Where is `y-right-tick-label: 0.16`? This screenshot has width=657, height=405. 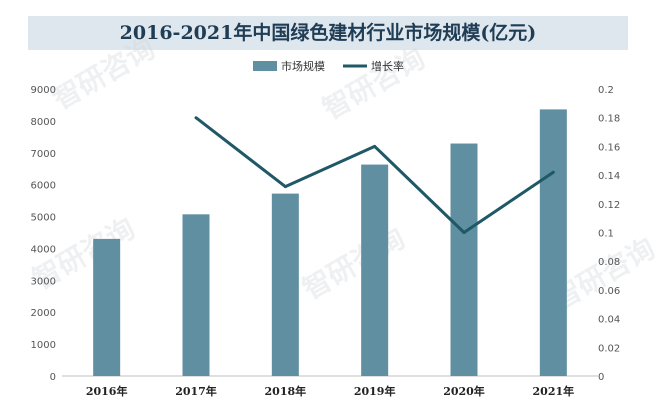 y-right-tick-label: 0.16 is located at coordinates (609, 147).